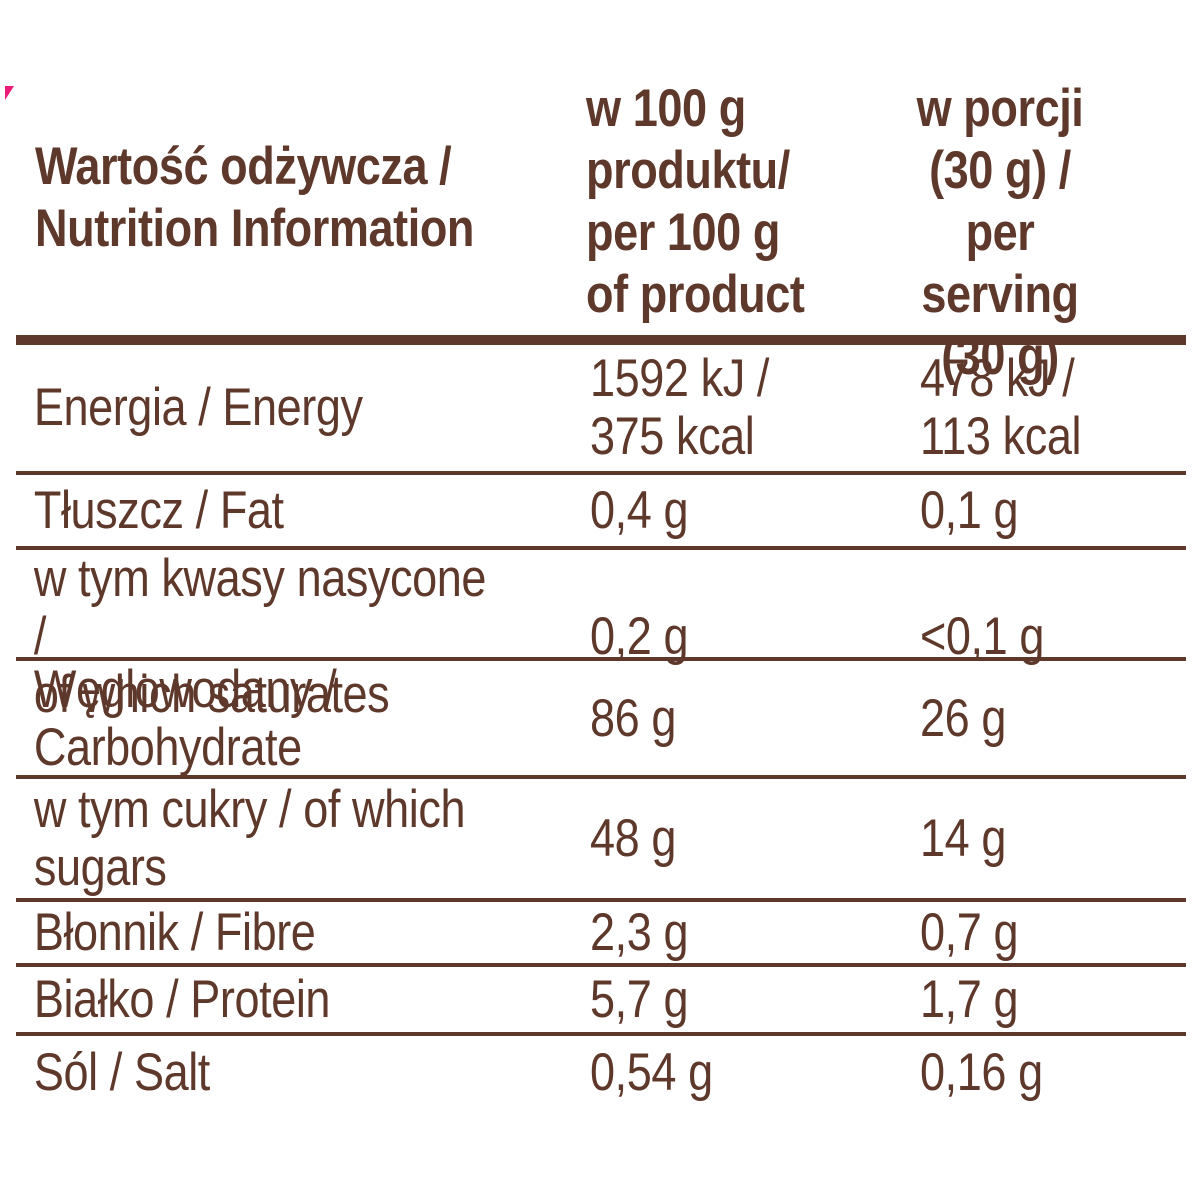 The image size is (1200, 1200). What do you see at coordinates (969, 510) in the screenshot?
I see `value-per-serving: 0,1 g` at bounding box center [969, 510].